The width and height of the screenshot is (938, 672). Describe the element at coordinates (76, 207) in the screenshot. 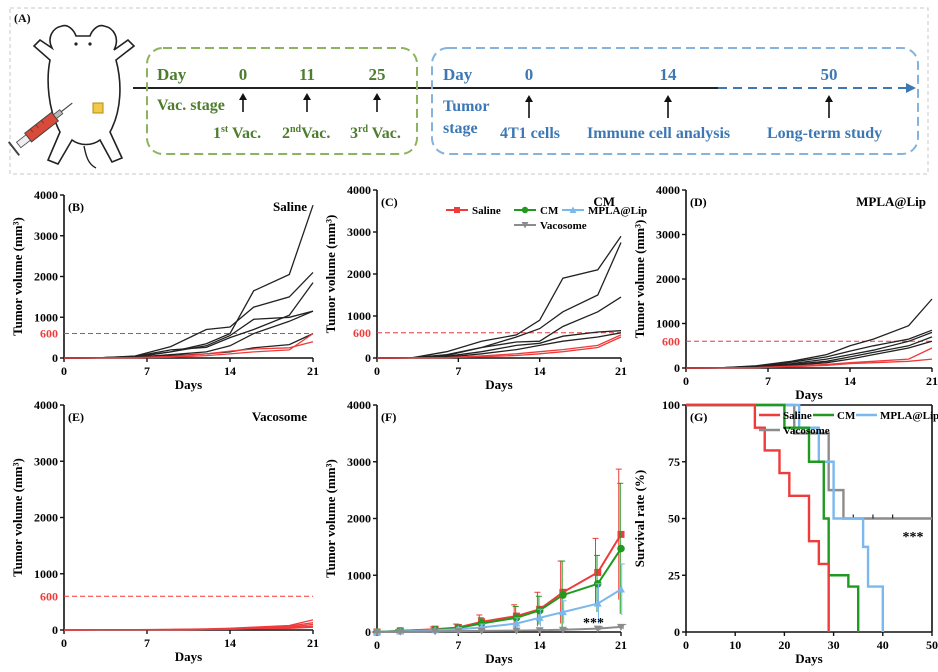

I see `panel-label: (B)` at that location.